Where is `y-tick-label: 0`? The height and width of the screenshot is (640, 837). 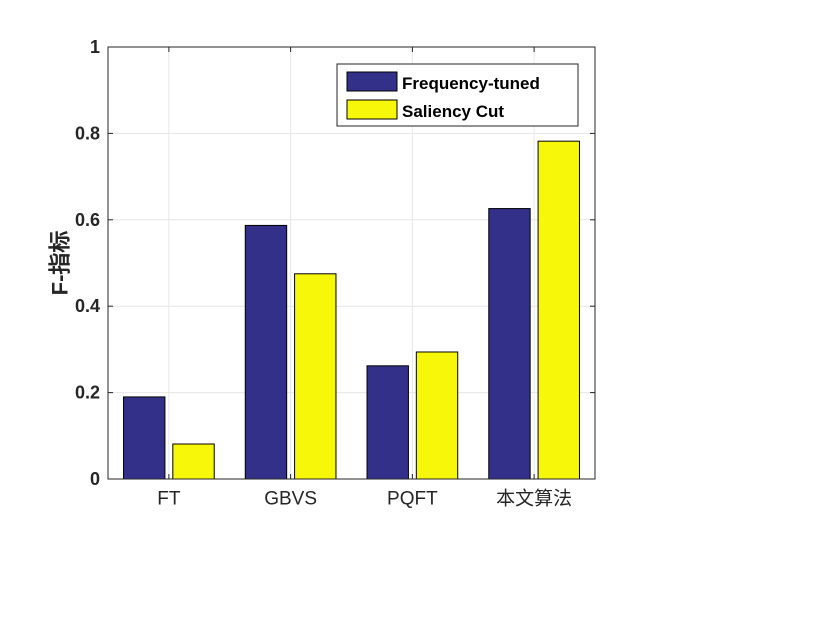 y-tick-label: 0 is located at coordinates (95, 479).